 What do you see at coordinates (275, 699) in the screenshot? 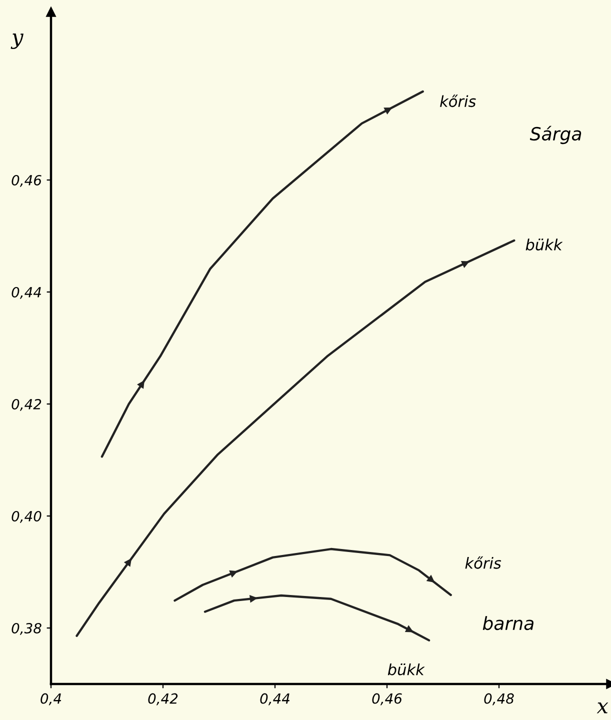
I see `x-tick-label: 0,44` at bounding box center [275, 699].